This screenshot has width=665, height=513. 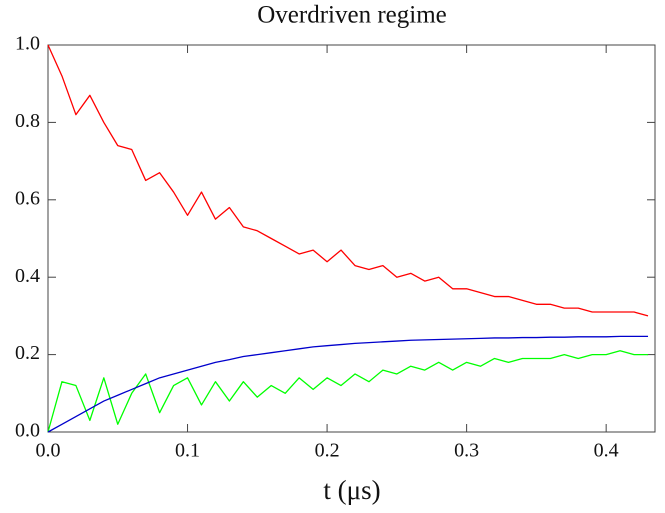 What do you see at coordinates (48, 451) in the screenshot?
I see `x-tick-label: 0.0` at bounding box center [48, 451].